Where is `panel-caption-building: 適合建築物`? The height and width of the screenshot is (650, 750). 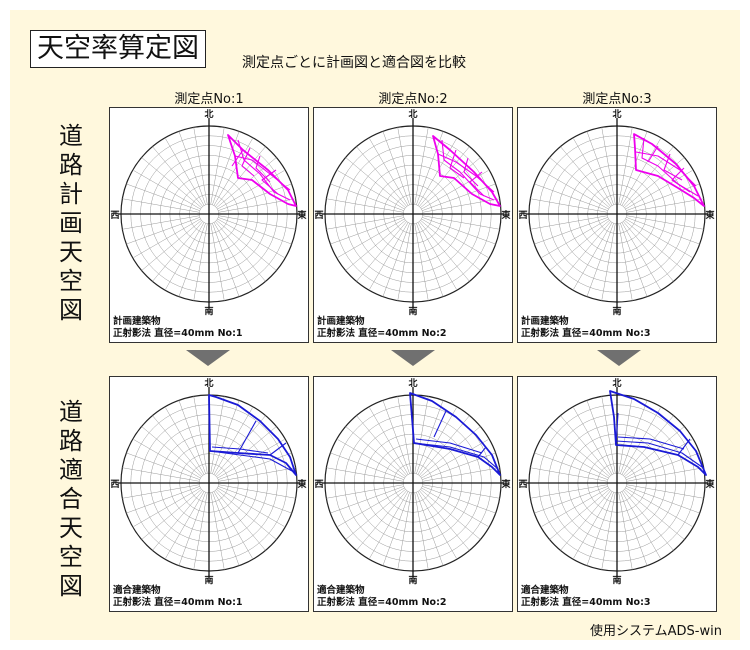
panel-caption-building: 適合建築物 is located at coordinates (341, 590).